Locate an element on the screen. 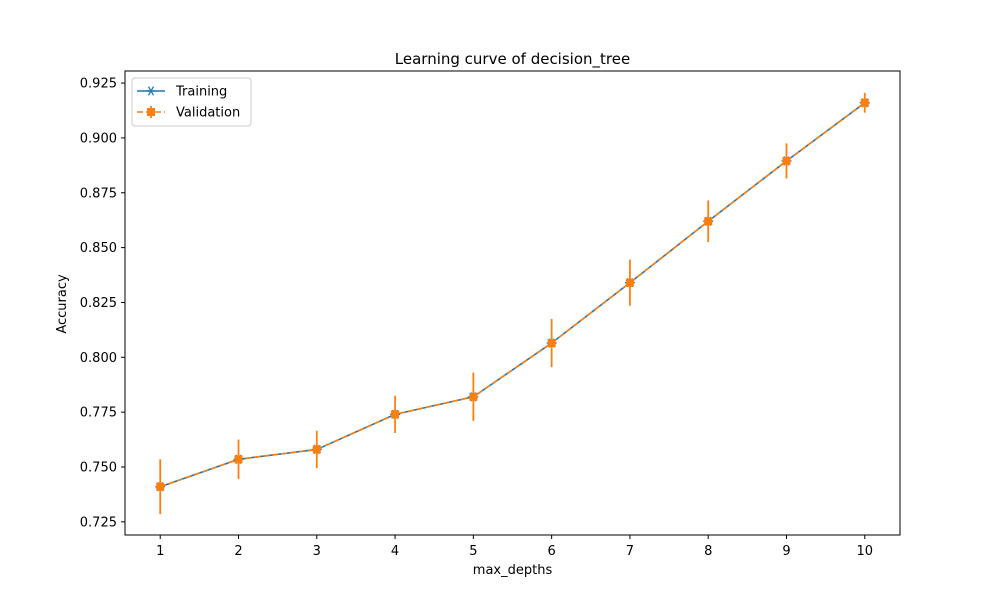 Image resolution: width=1000 pixels, height=600 pixels. y-tick-label: 0.875 is located at coordinates (98, 193).